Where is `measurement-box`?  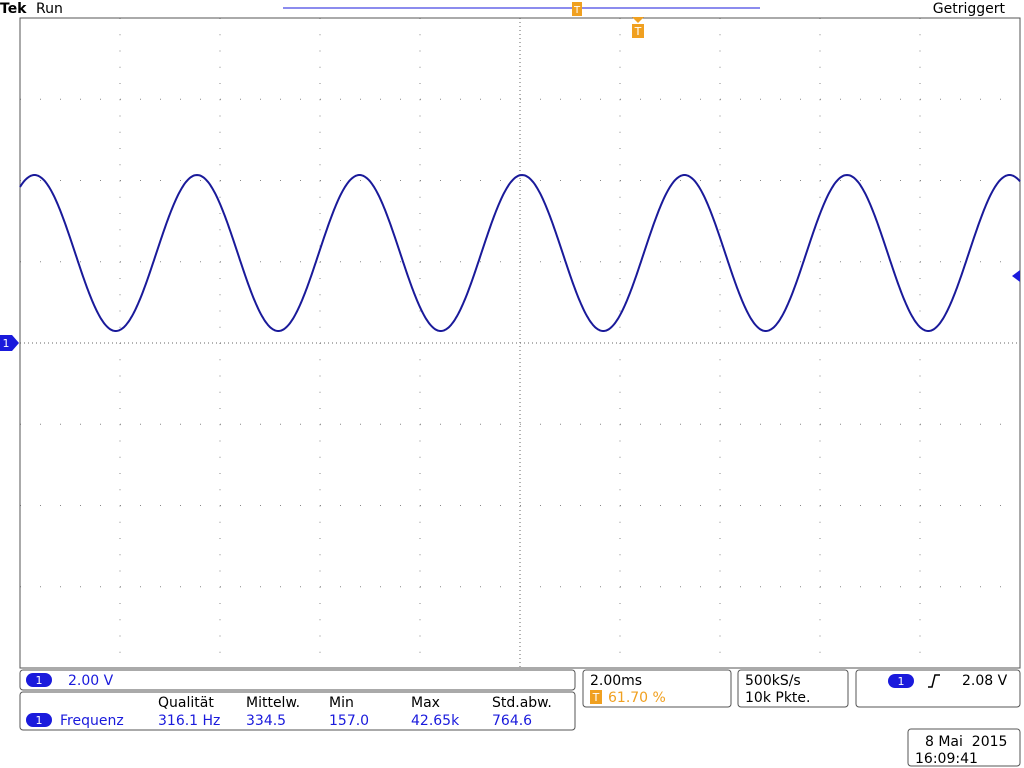
measurement-box is located at coordinates (297, 711).